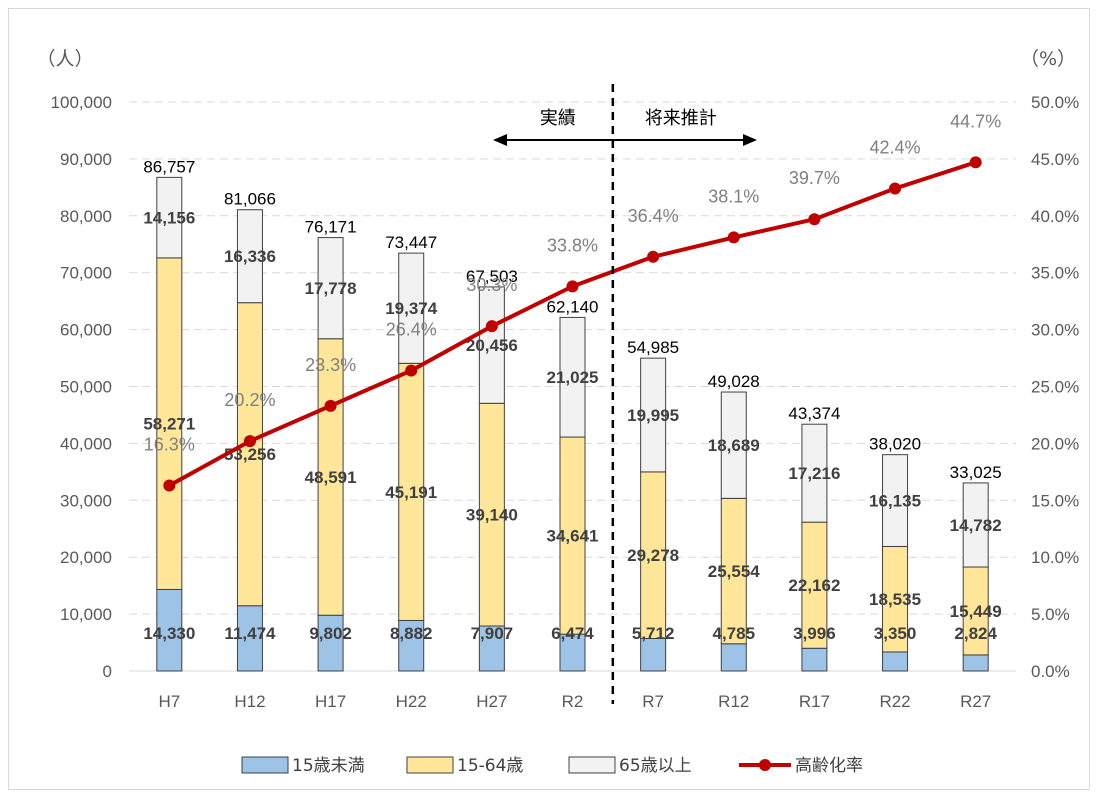  I want to click on x-tick-label: R12, so click(733, 701).